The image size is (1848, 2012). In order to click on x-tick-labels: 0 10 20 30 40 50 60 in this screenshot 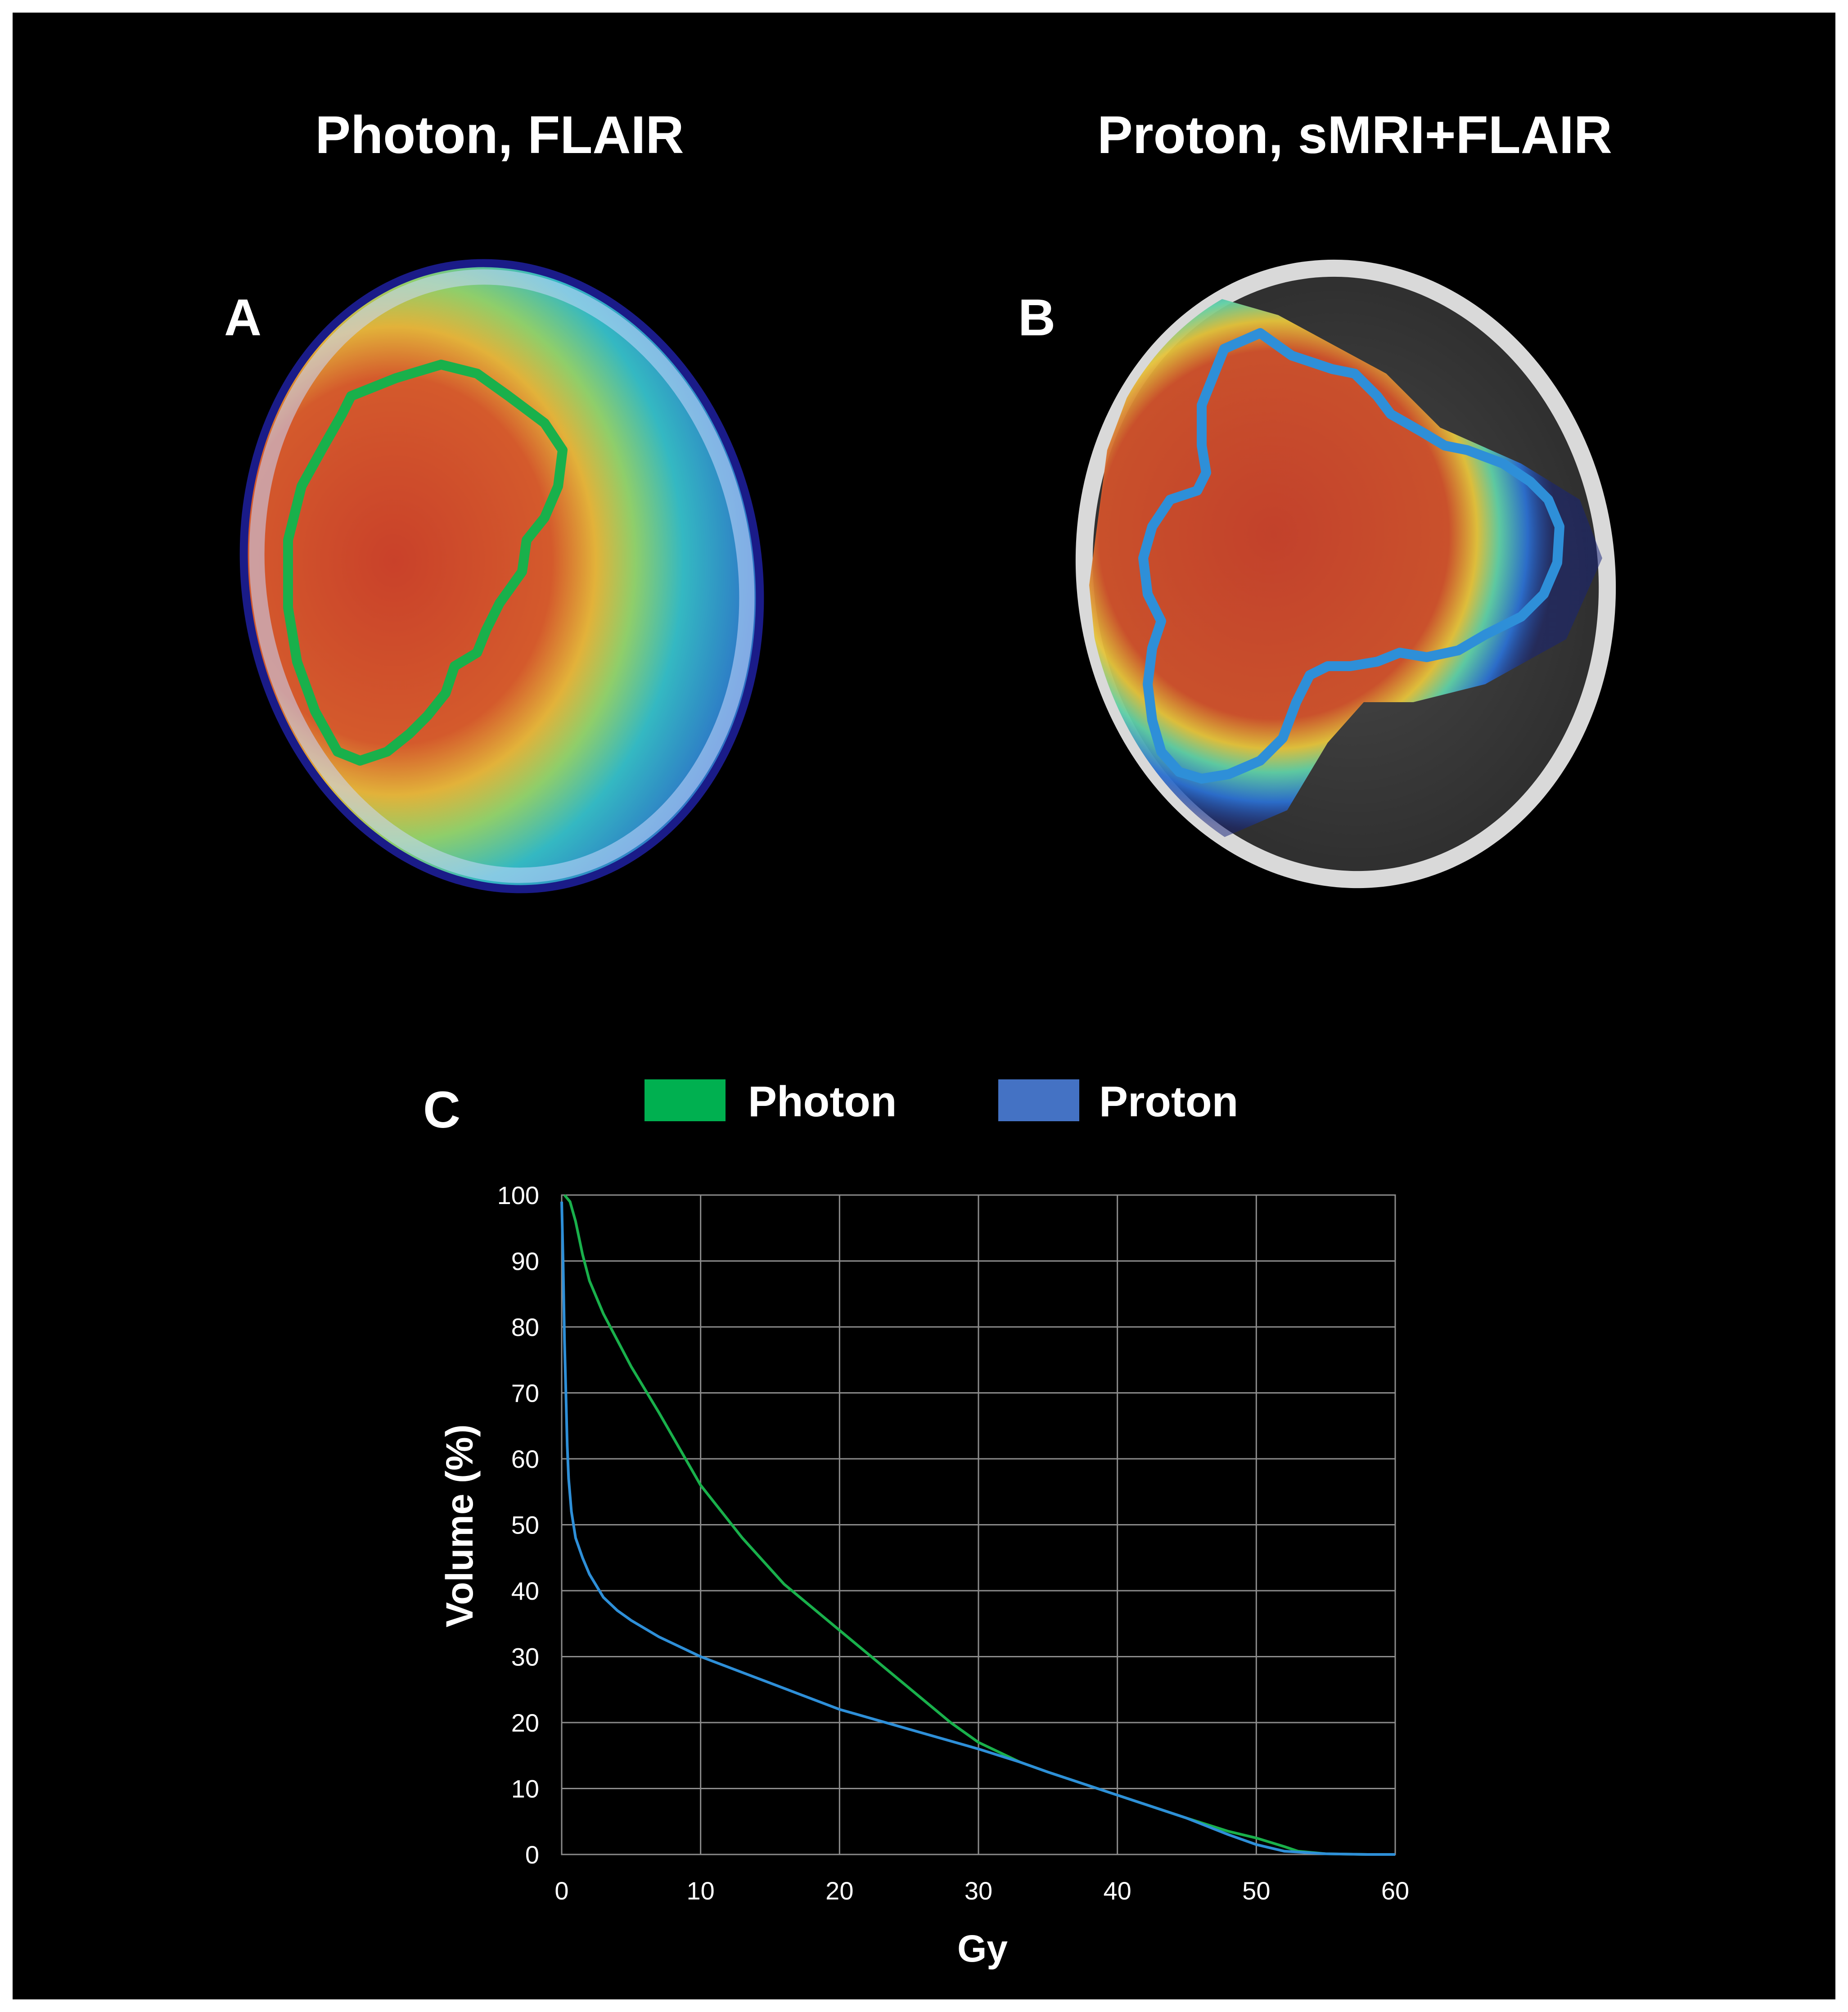, I will do `click(981, 1891)`.